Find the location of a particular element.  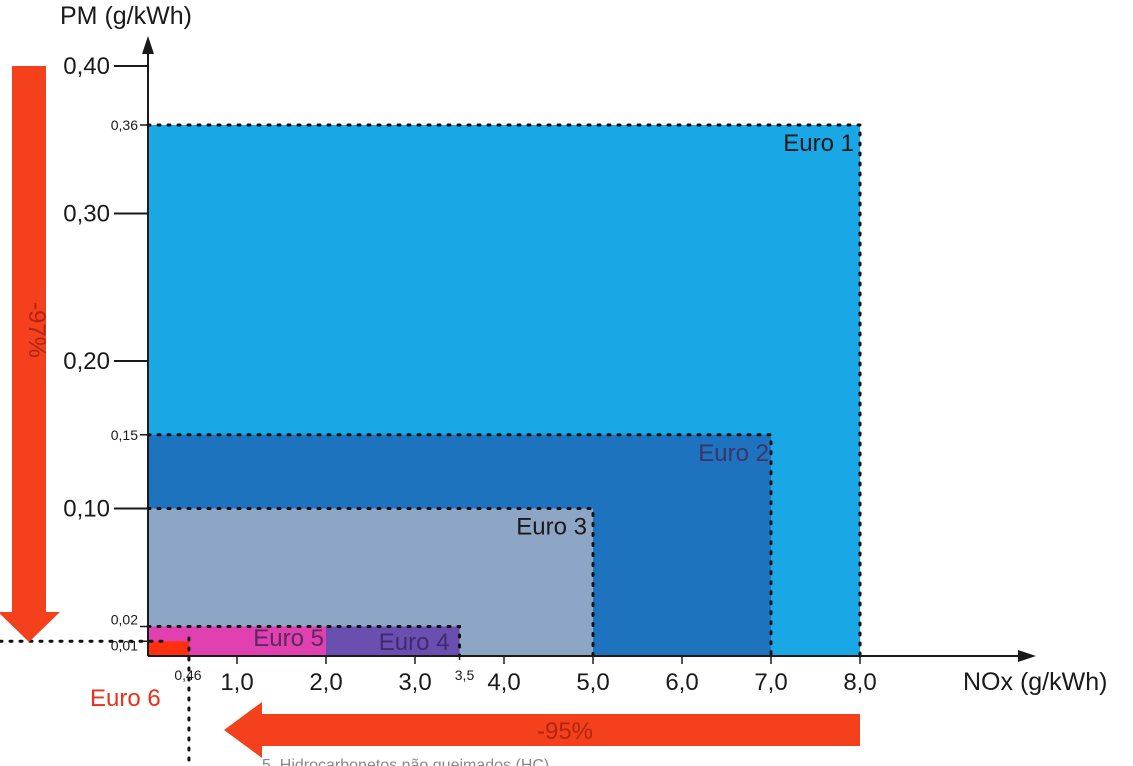

y-tick-label: 0,15 is located at coordinates (124, 435).